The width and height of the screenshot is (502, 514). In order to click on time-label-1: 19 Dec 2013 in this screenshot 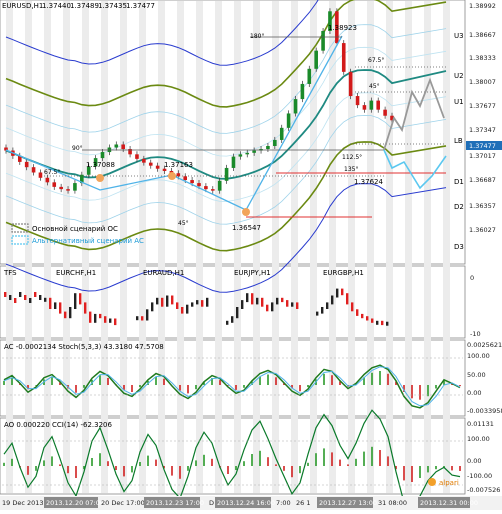, I will do `click(23, 503)`.